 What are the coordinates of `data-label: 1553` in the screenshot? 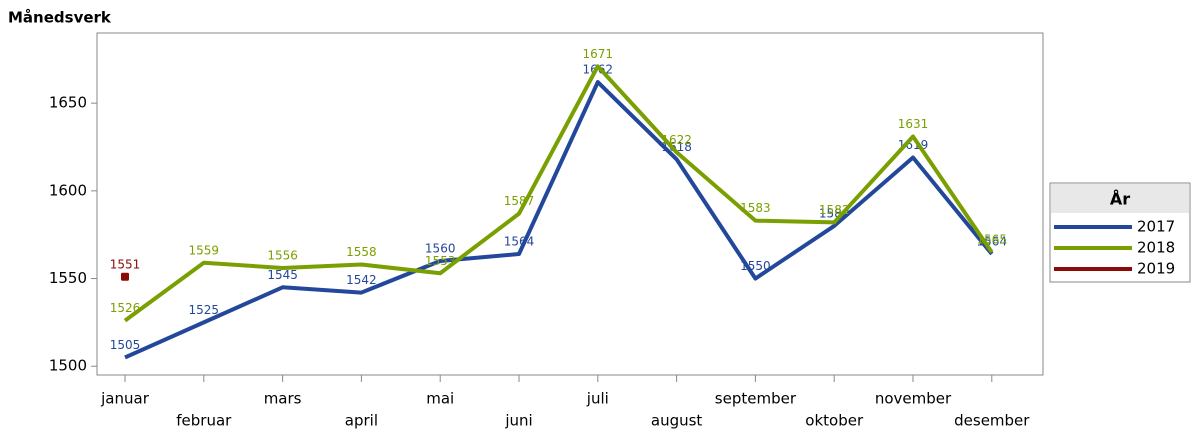 It's located at (440, 261).